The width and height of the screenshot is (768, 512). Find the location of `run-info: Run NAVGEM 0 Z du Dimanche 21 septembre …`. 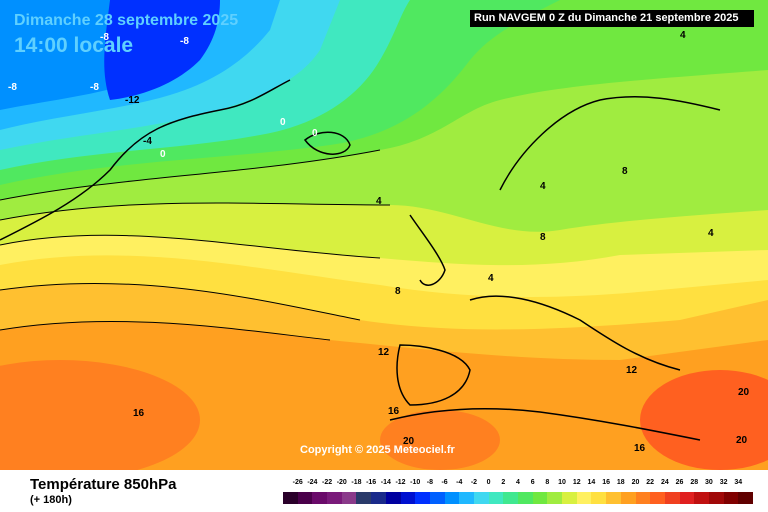

run-info: Run NAVGEM 0 Z du Dimanche 21 septembre … is located at coordinates (612, 18).